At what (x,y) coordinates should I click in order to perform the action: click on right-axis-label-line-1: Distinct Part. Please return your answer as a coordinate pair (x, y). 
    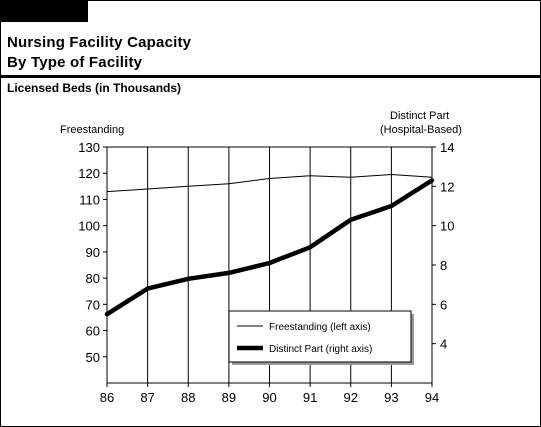
    Looking at the image, I should click on (419, 116).